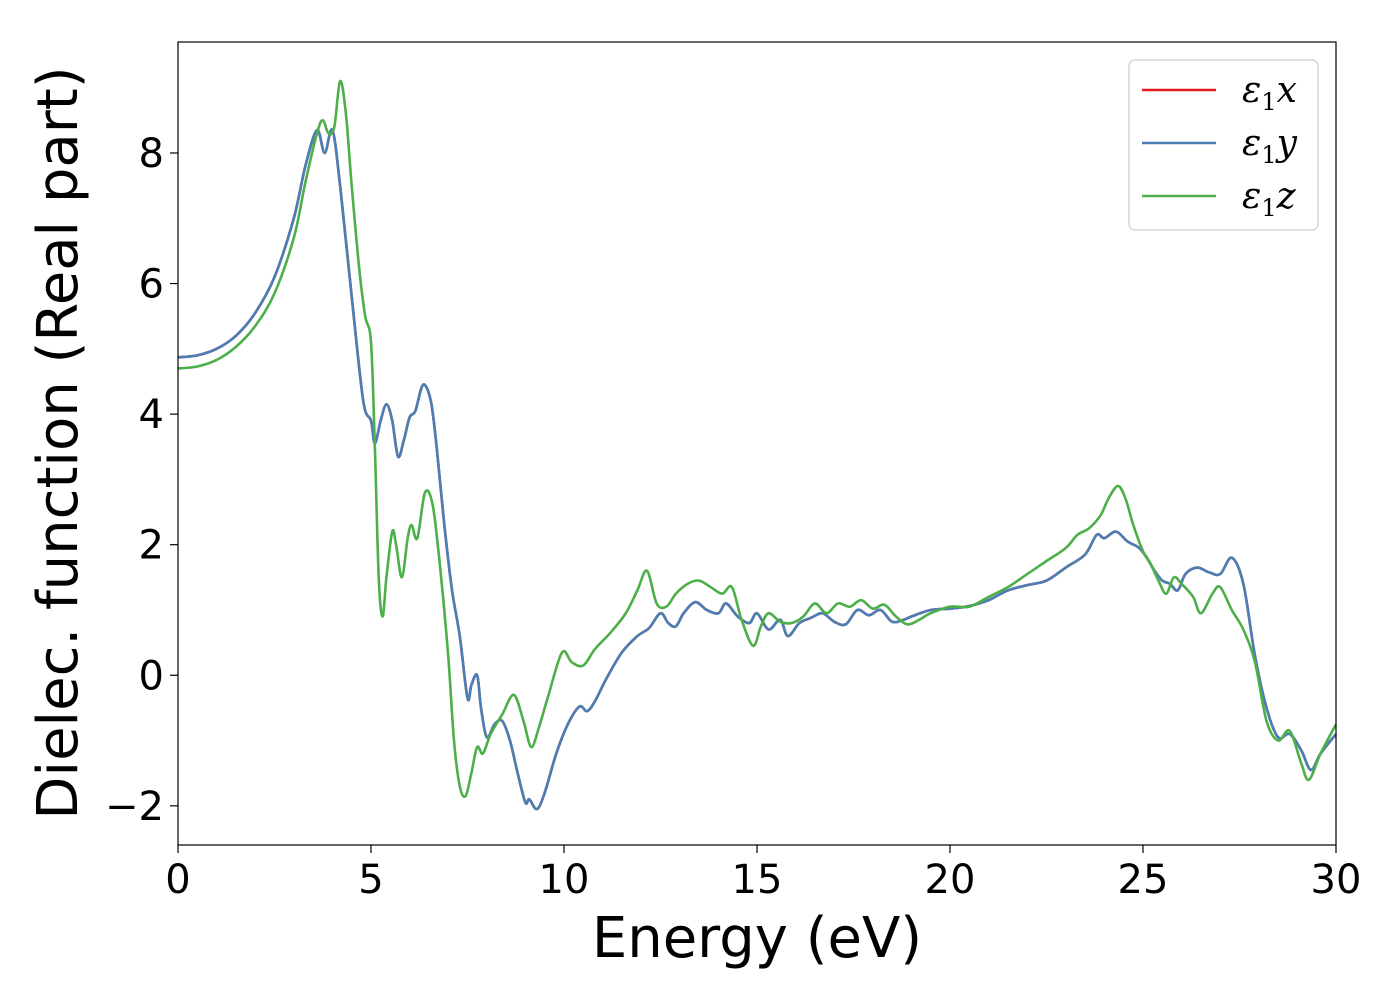 Image resolution: width=1400 pixels, height=1000 pixels. Describe the element at coordinates (151, 285) in the screenshot. I see `y-tick-label: 6` at that location.